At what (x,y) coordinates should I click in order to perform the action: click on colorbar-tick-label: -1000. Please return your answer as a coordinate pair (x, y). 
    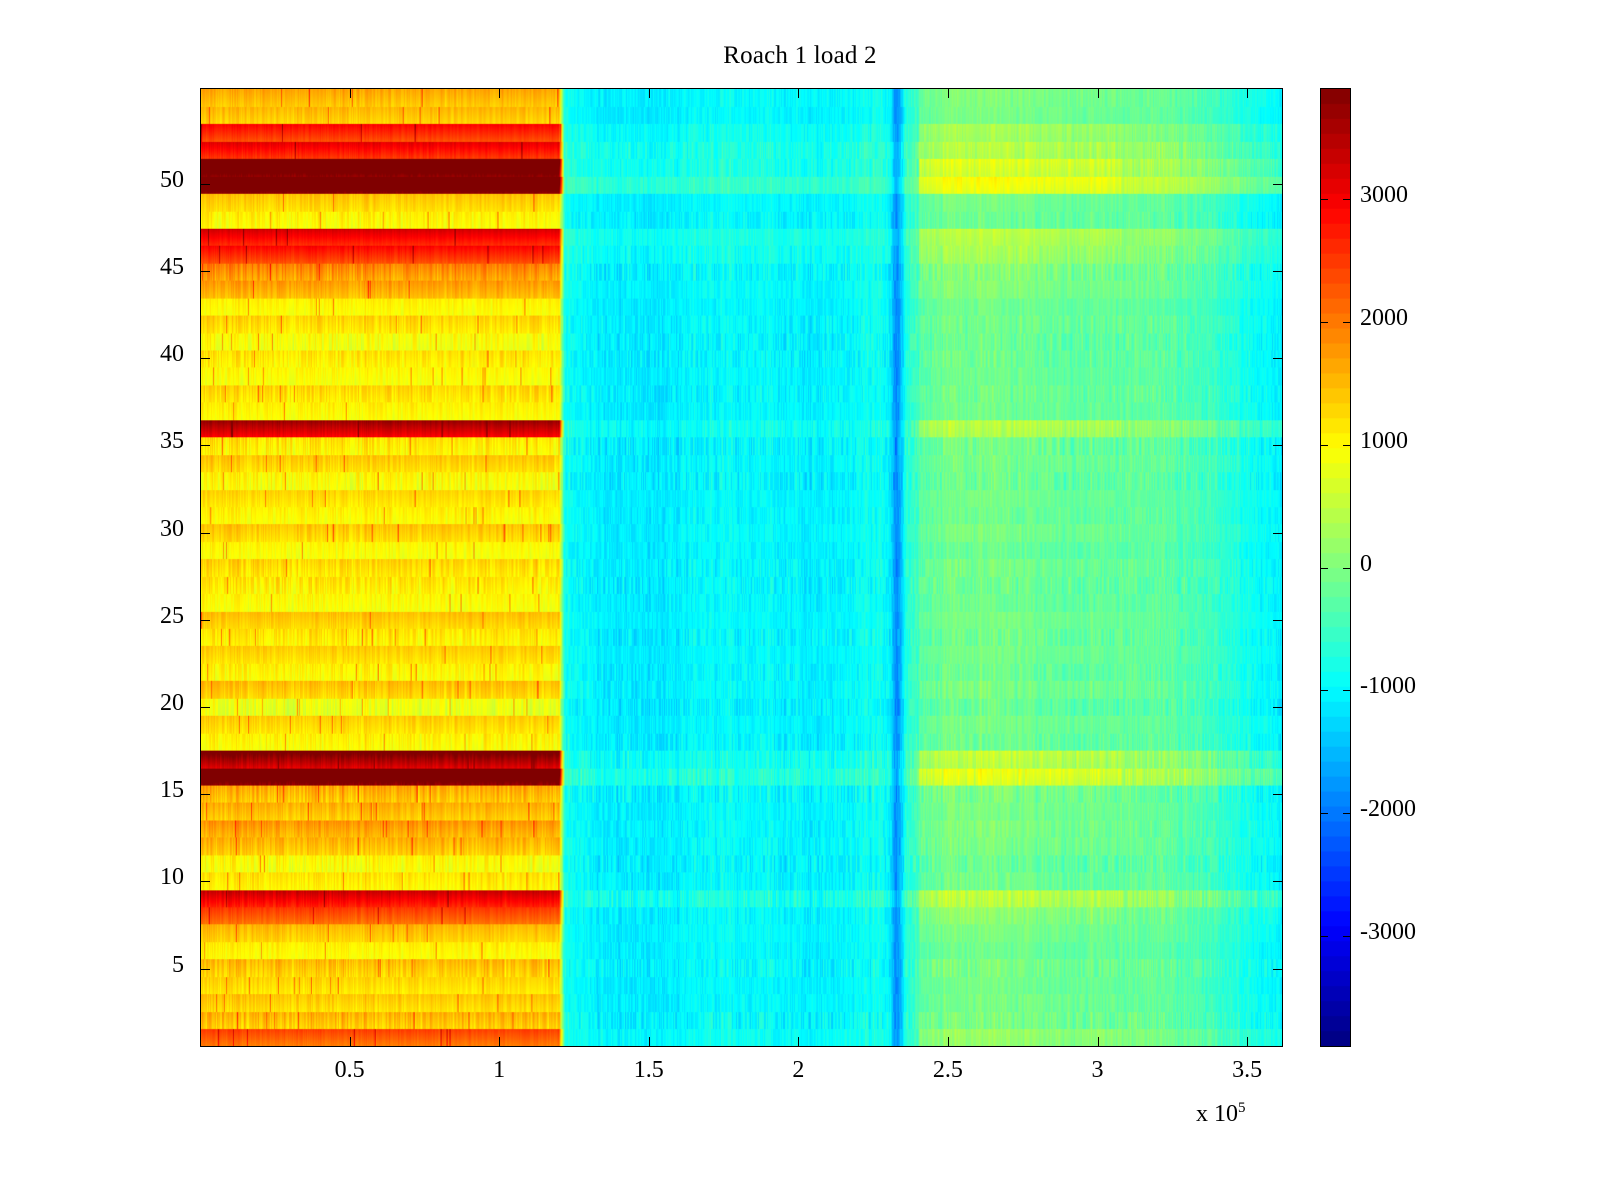
    Looking at the image, I should click on (1388, 686).